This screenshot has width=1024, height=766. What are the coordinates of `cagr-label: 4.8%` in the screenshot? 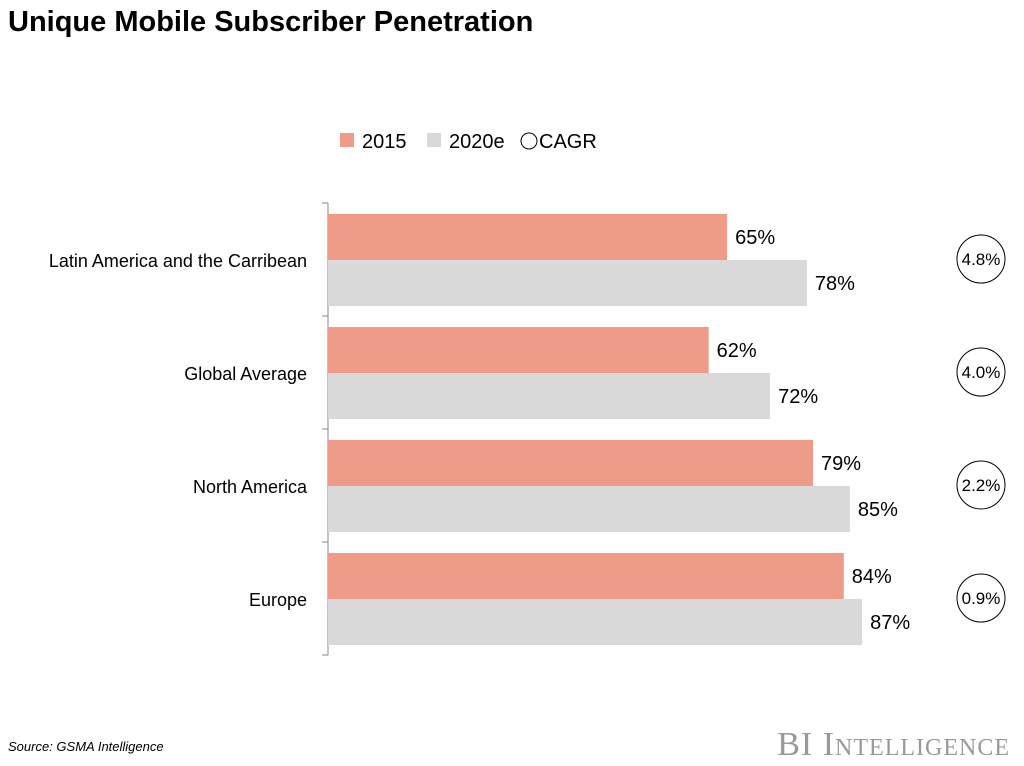 It's located at (981, 259).